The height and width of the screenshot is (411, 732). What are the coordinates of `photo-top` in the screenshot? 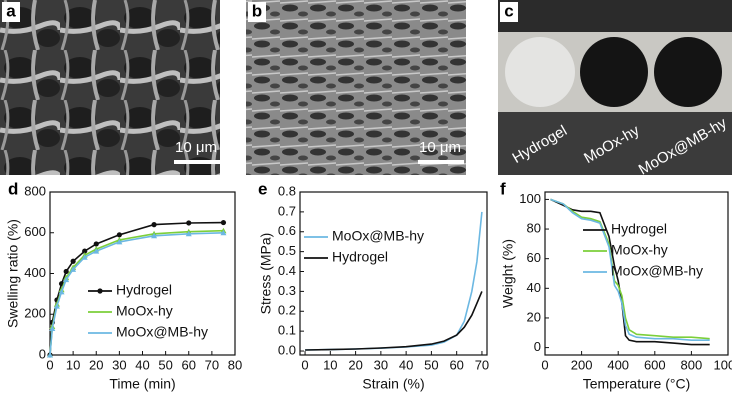 It's located at (615, 16).